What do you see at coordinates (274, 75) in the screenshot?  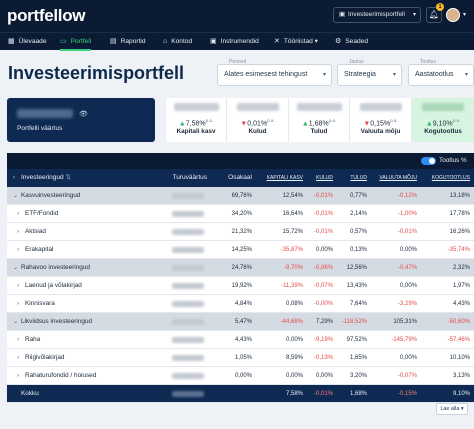 I see `period-select: Alates esimesest tehingust ▾` at bounding box center [274, 75].